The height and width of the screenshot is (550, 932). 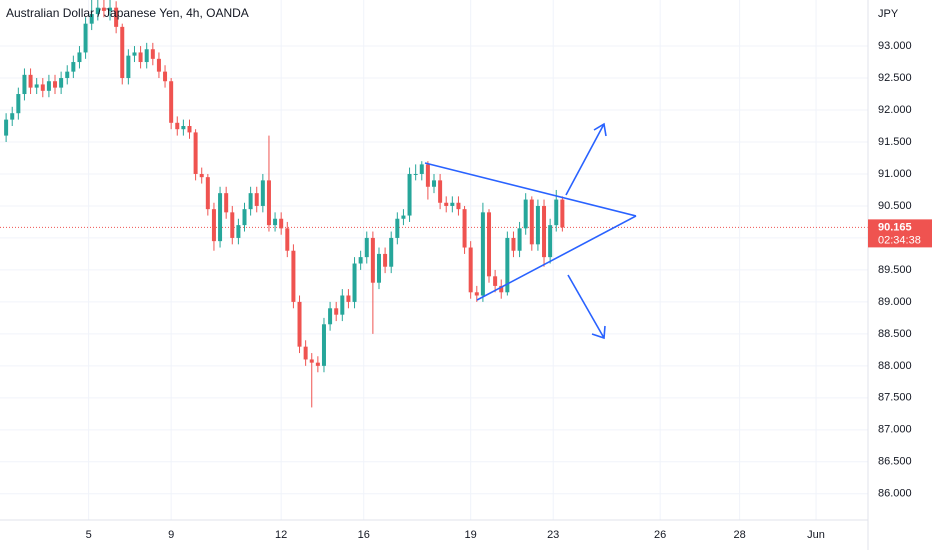 I want to click on y-tick-label: 91.500, so click(x=895, y=142).